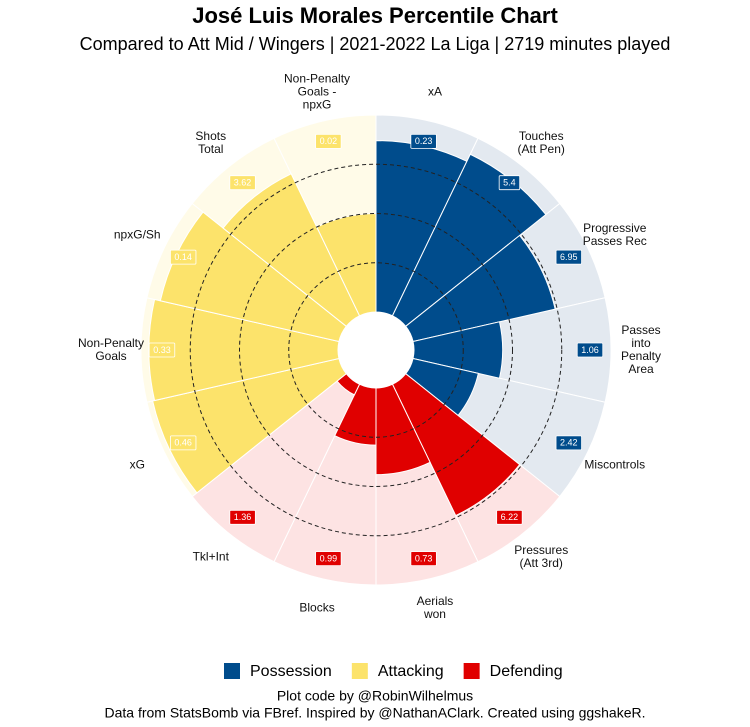 This screenshot has height=727, width=750. I want to click on category-label: Aerials won, so click(435, 608).